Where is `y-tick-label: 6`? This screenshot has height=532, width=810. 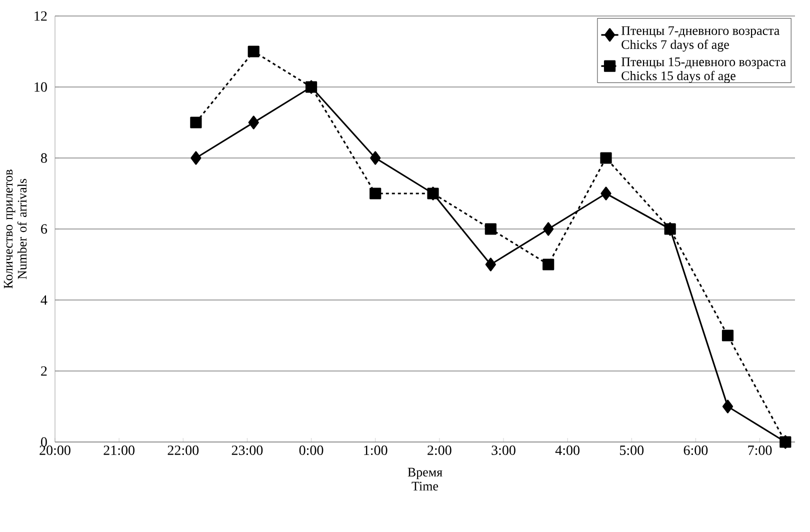 y-tick-label: 6 is located at coordinates (44, 229).